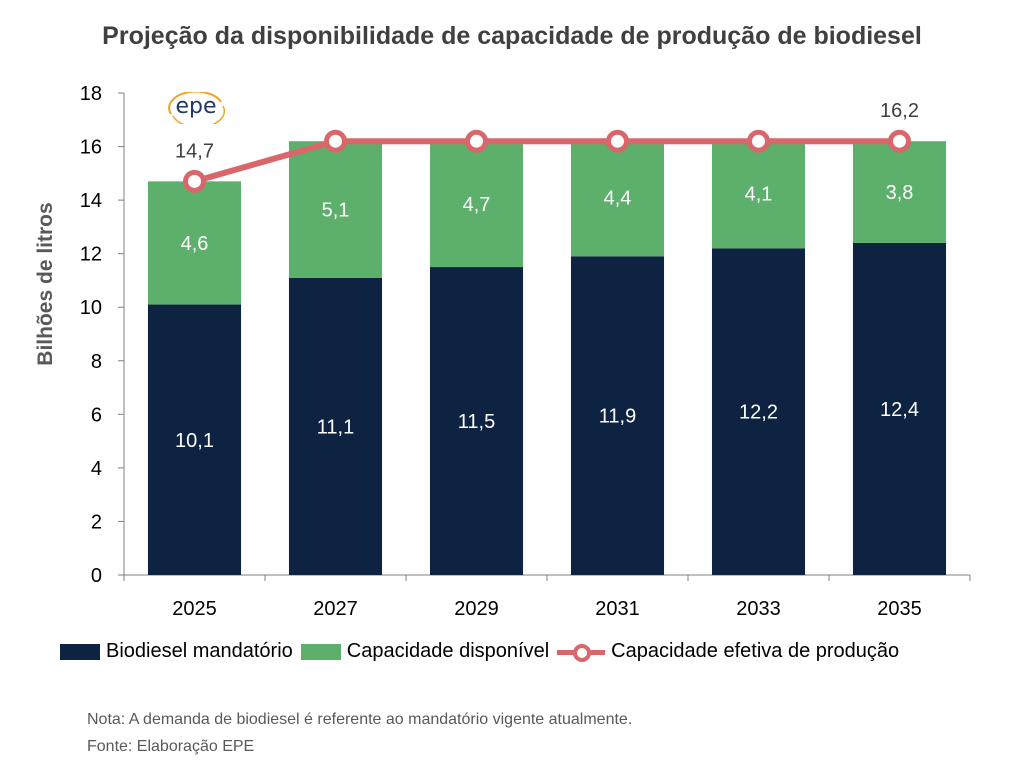  I want to click on bar-label-disponivel: 4,6, so click(195, 244).